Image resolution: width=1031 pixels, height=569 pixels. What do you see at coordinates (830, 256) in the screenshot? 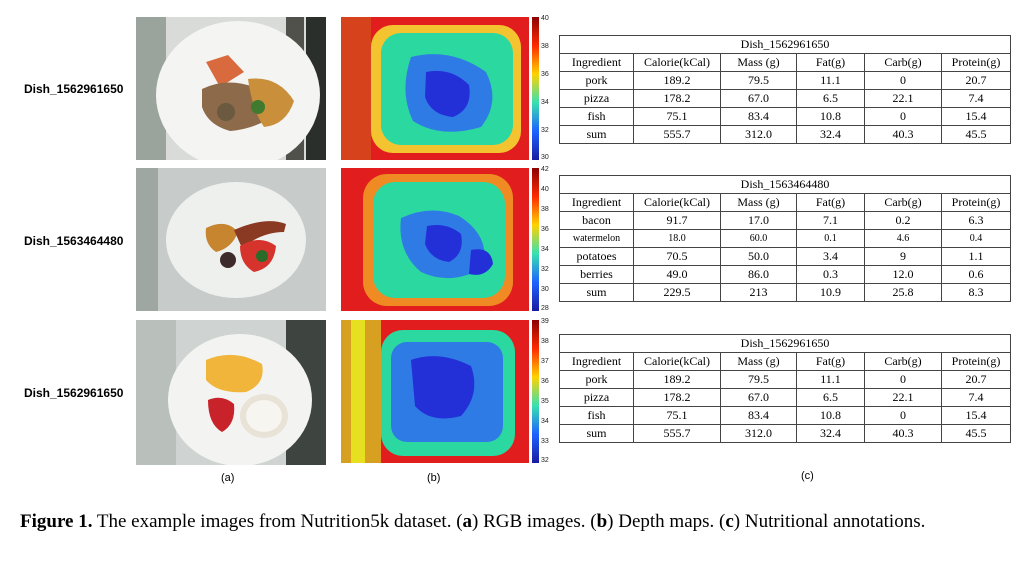
I see `table-cell: 3.4` at bounding box center [830, 256].